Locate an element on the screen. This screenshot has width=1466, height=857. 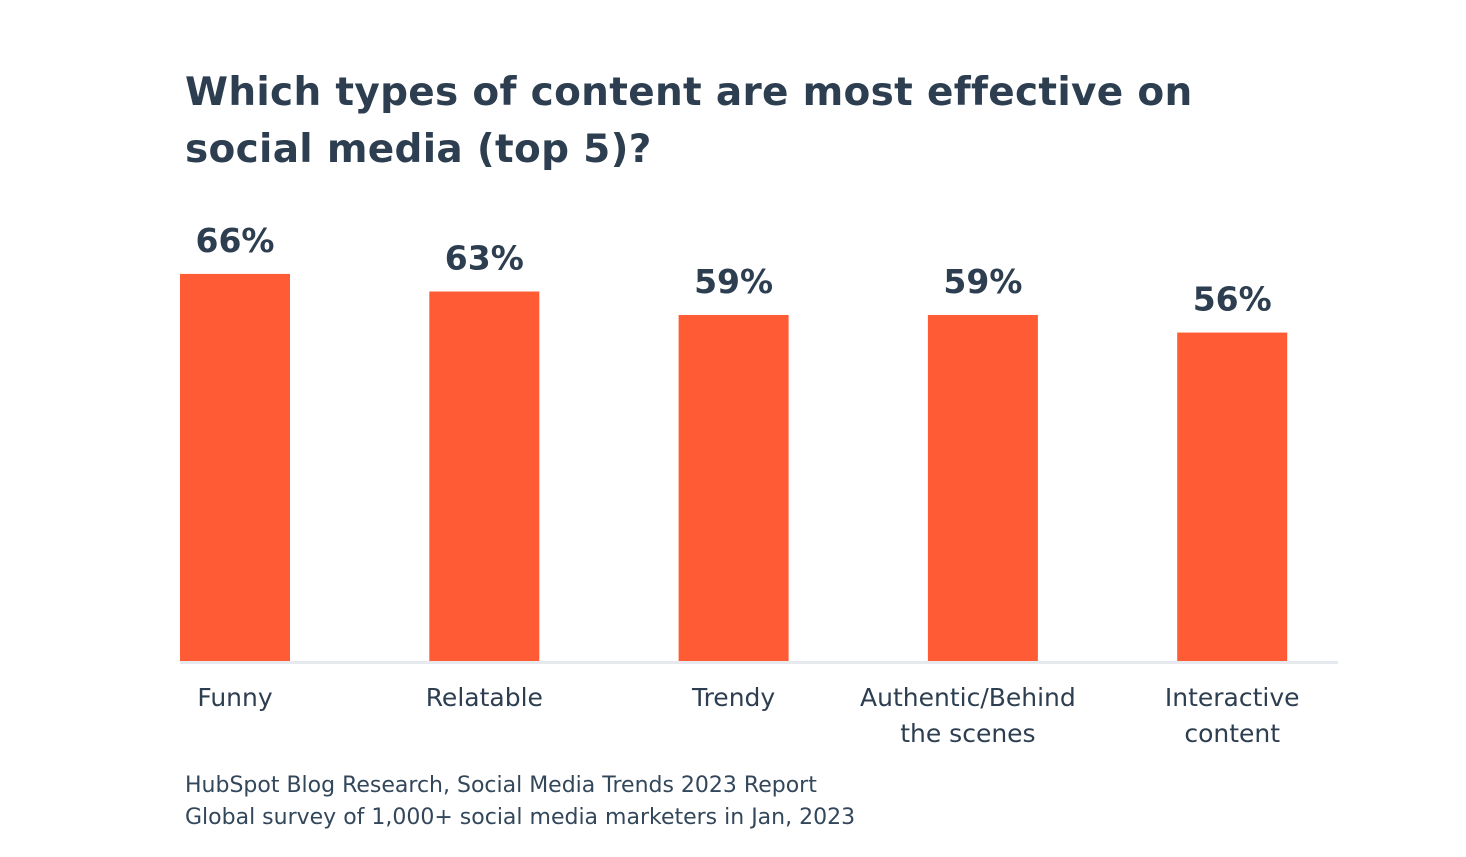
category-label-3: Authentic/Behind the scenes is located at coordinates (968, 715).